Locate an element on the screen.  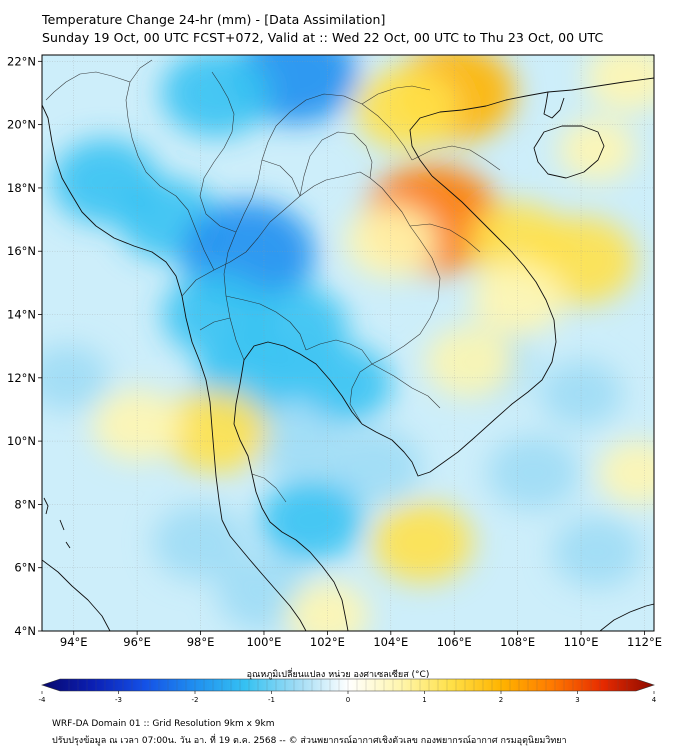
lat-tick-label: 6°N is located at coordinates (25, 568).